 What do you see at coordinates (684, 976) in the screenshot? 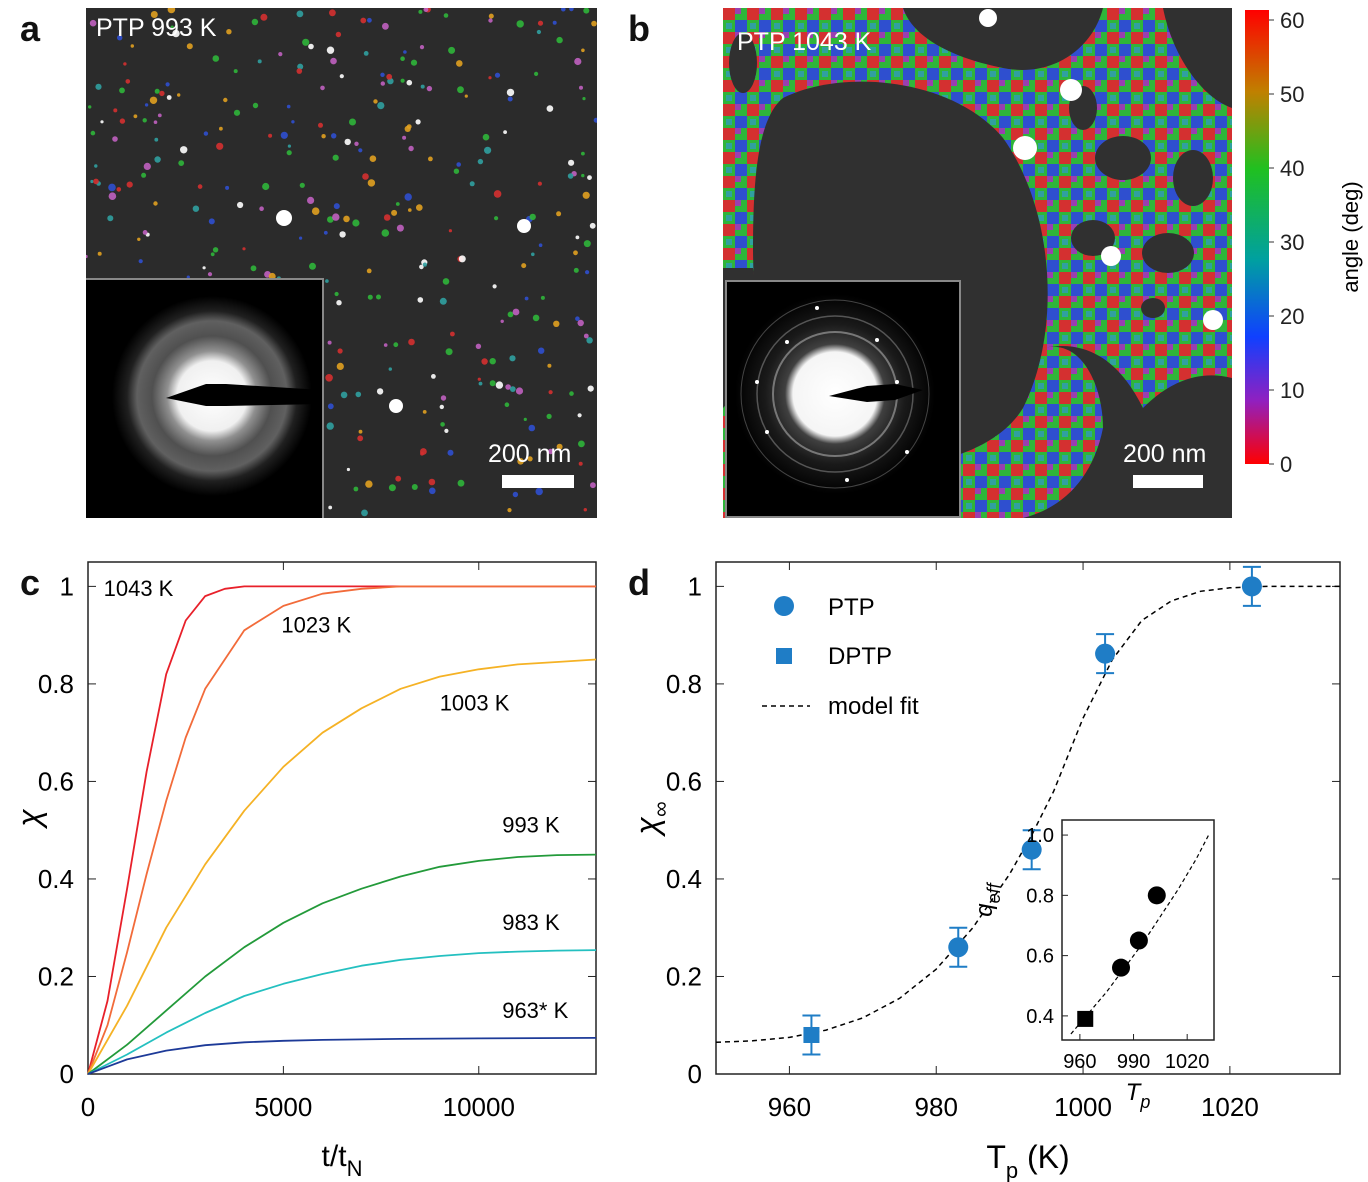
I see `y-tick-label-d: 0.2` at bounding box center [684, 976].